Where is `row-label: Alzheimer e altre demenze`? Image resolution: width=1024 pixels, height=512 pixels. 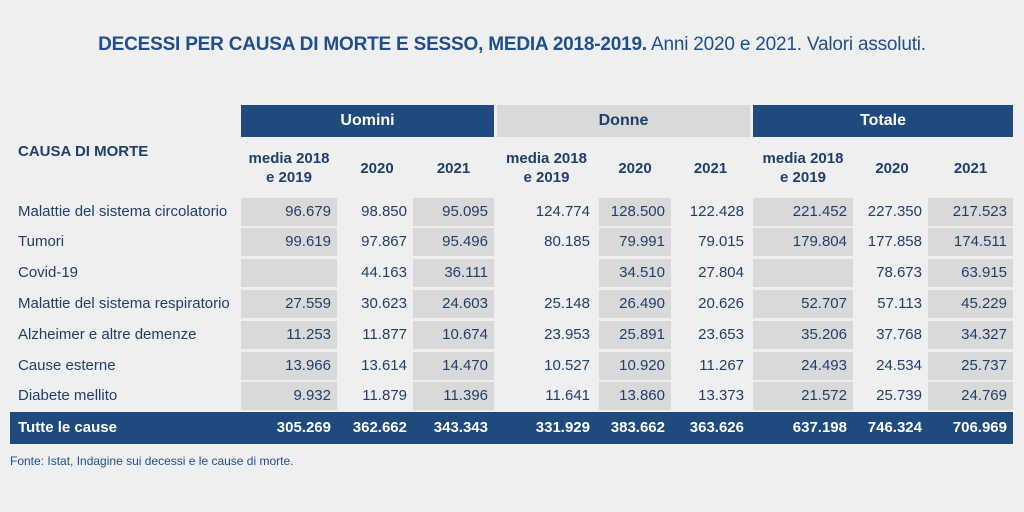
row-label: Alzheimer e altre demenze is located at coordinates (107, 334).